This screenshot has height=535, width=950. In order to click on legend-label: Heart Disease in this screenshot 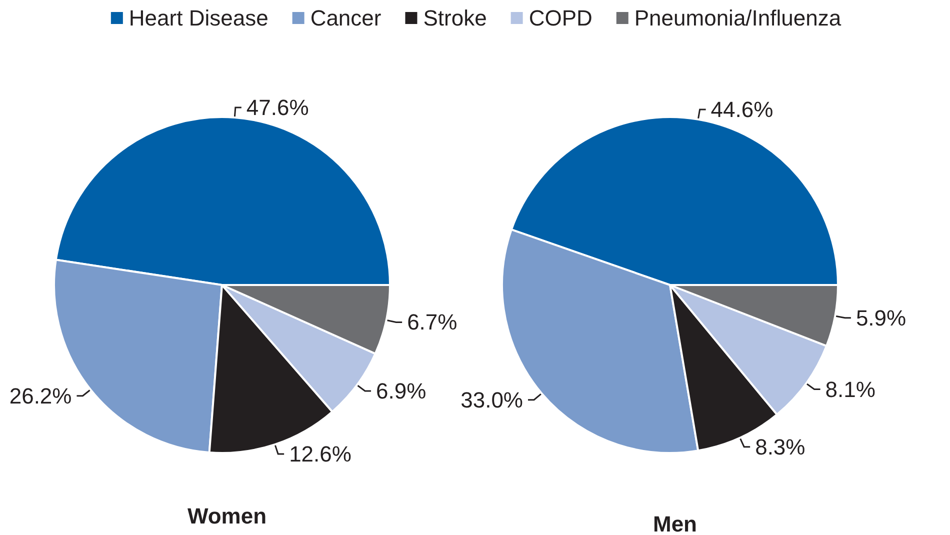, I will do `click(198, 18)`.